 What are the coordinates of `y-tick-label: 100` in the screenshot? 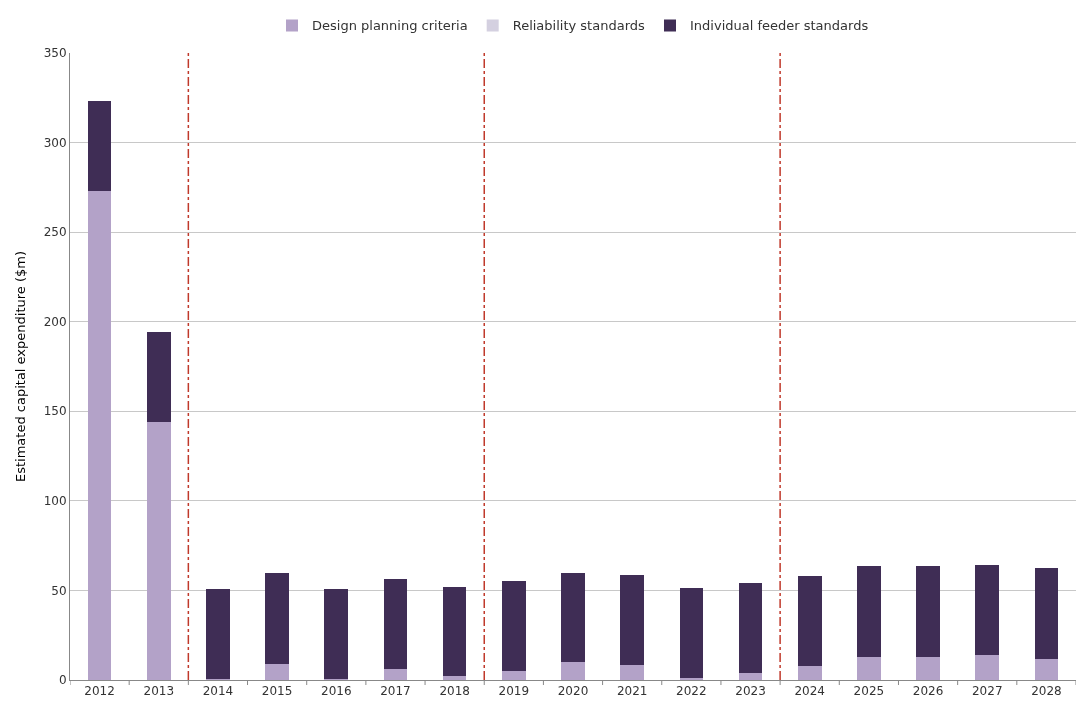 It's located at (55, 501).